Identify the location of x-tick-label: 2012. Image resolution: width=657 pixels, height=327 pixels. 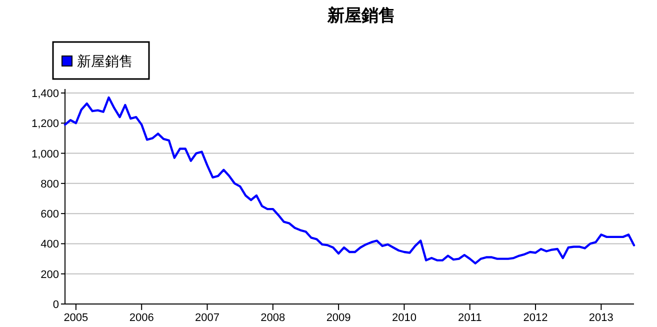
(535, 318).